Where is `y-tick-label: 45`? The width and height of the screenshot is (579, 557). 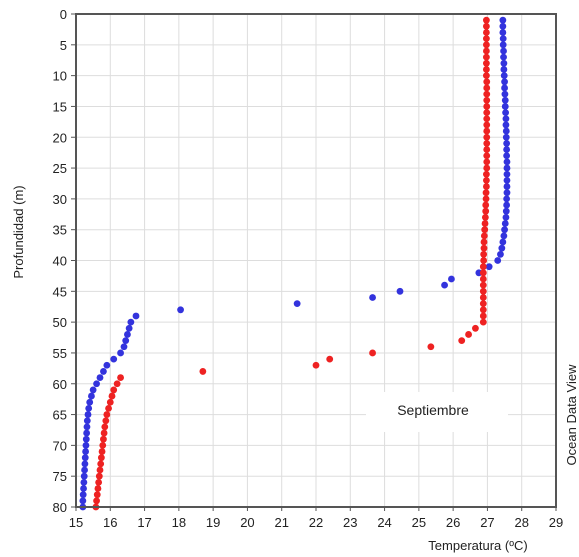 y-tick-label: 45 is located at coordinates (60, 291).